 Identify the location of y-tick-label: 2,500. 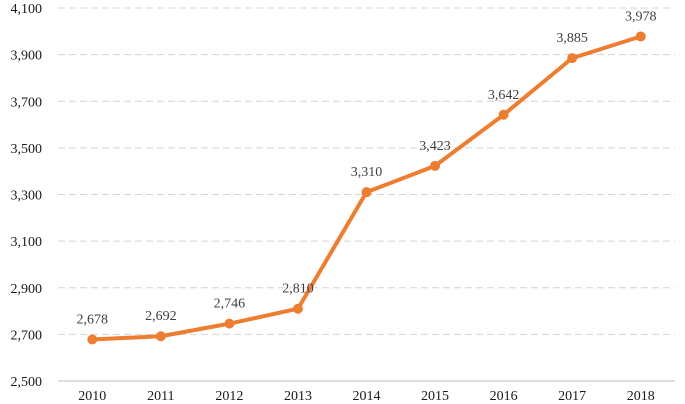
(27, 382).